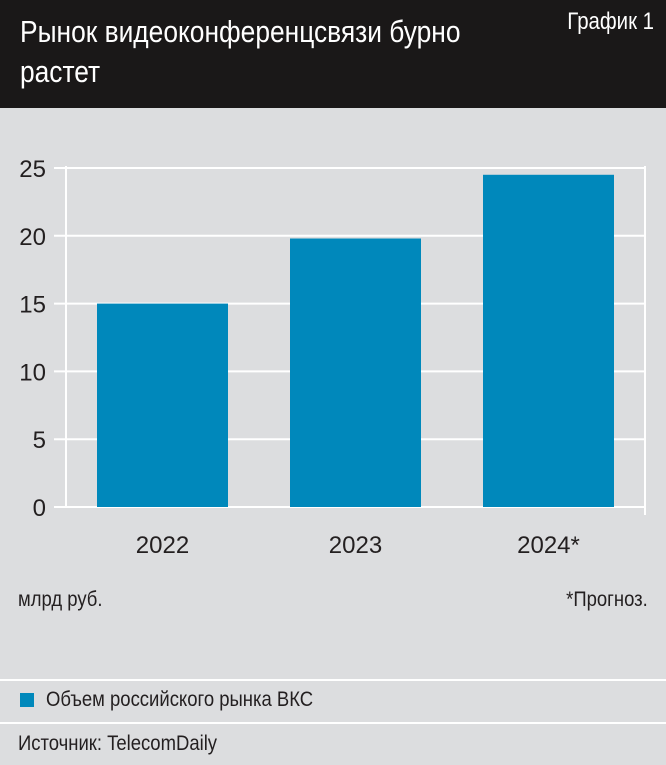 The image size is (666, 765). Describe the element at coordinates (32, 372) in the screenshot. I see `y-tick-label: 10` at that location.